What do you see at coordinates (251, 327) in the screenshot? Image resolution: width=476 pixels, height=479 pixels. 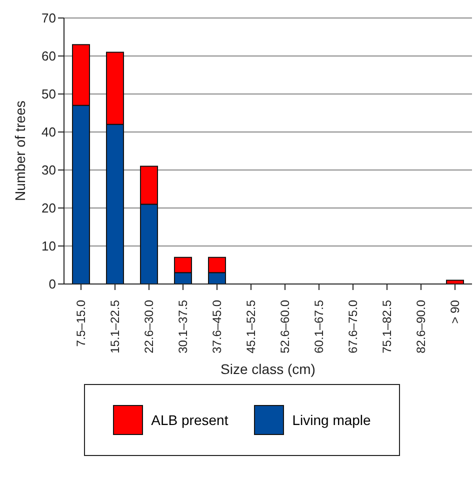 I see `x-tick-label: 45.1–52.5` at bounding box center [251, 327].